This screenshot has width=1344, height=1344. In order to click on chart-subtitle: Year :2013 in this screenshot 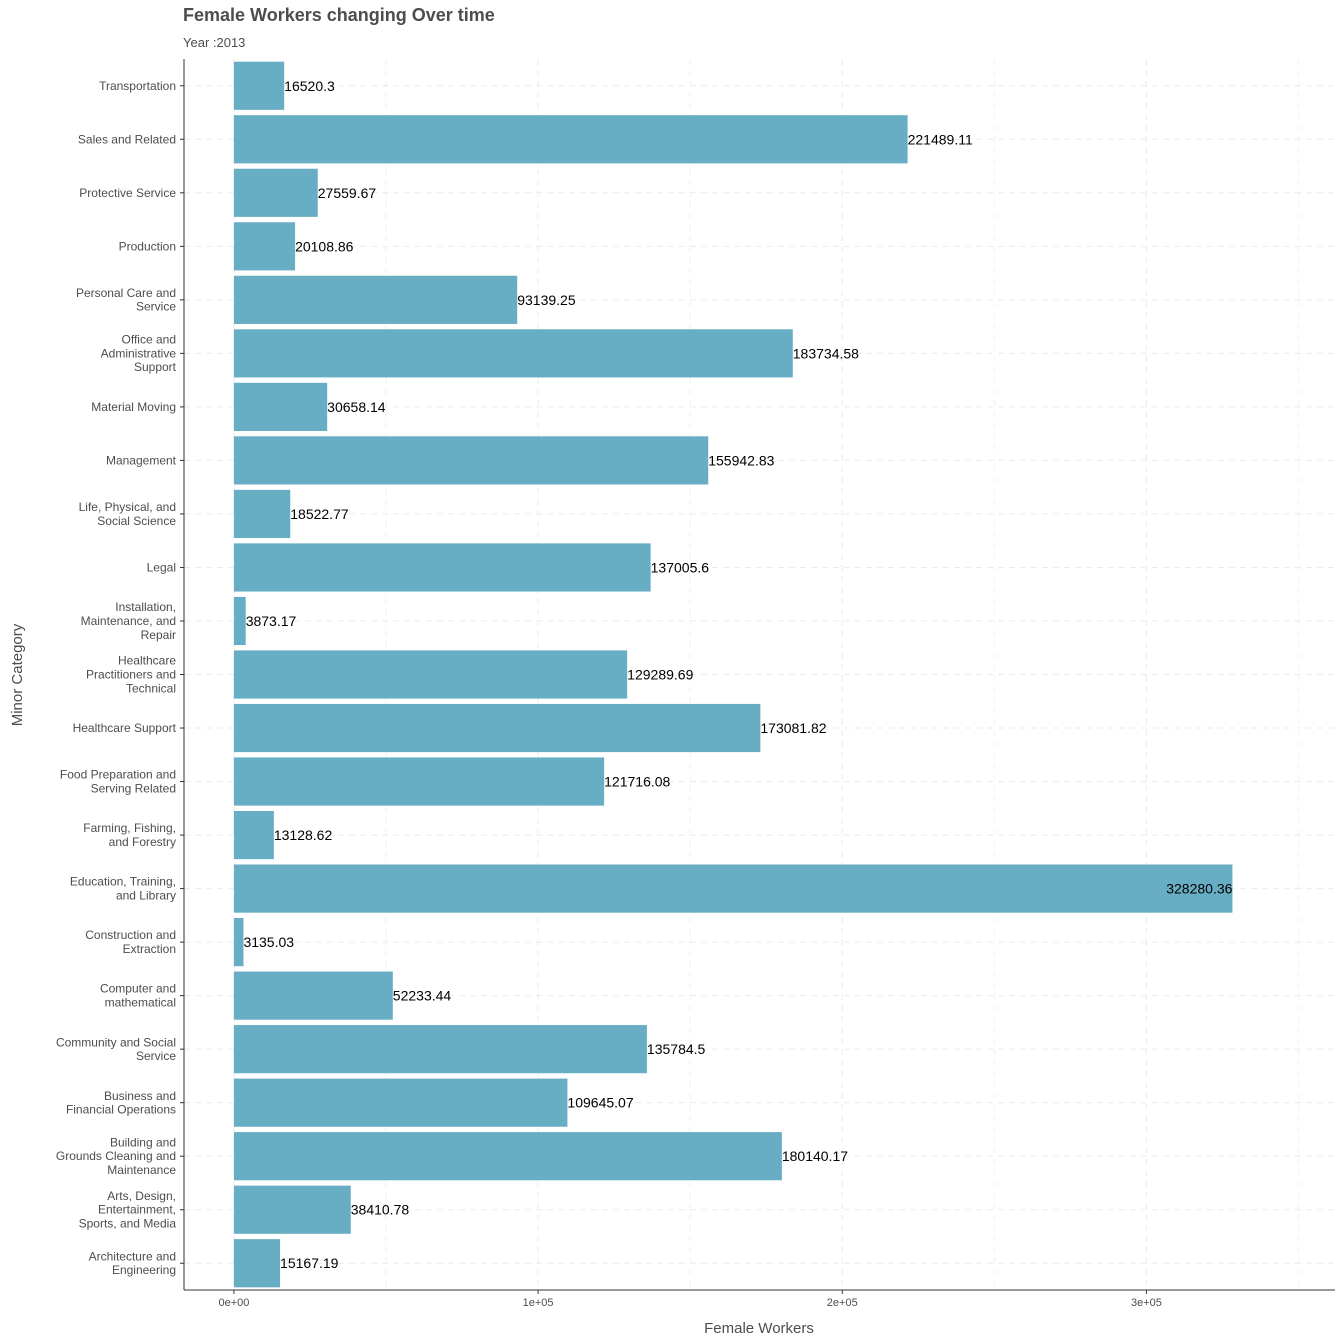, I will do `click(214, 42)`.